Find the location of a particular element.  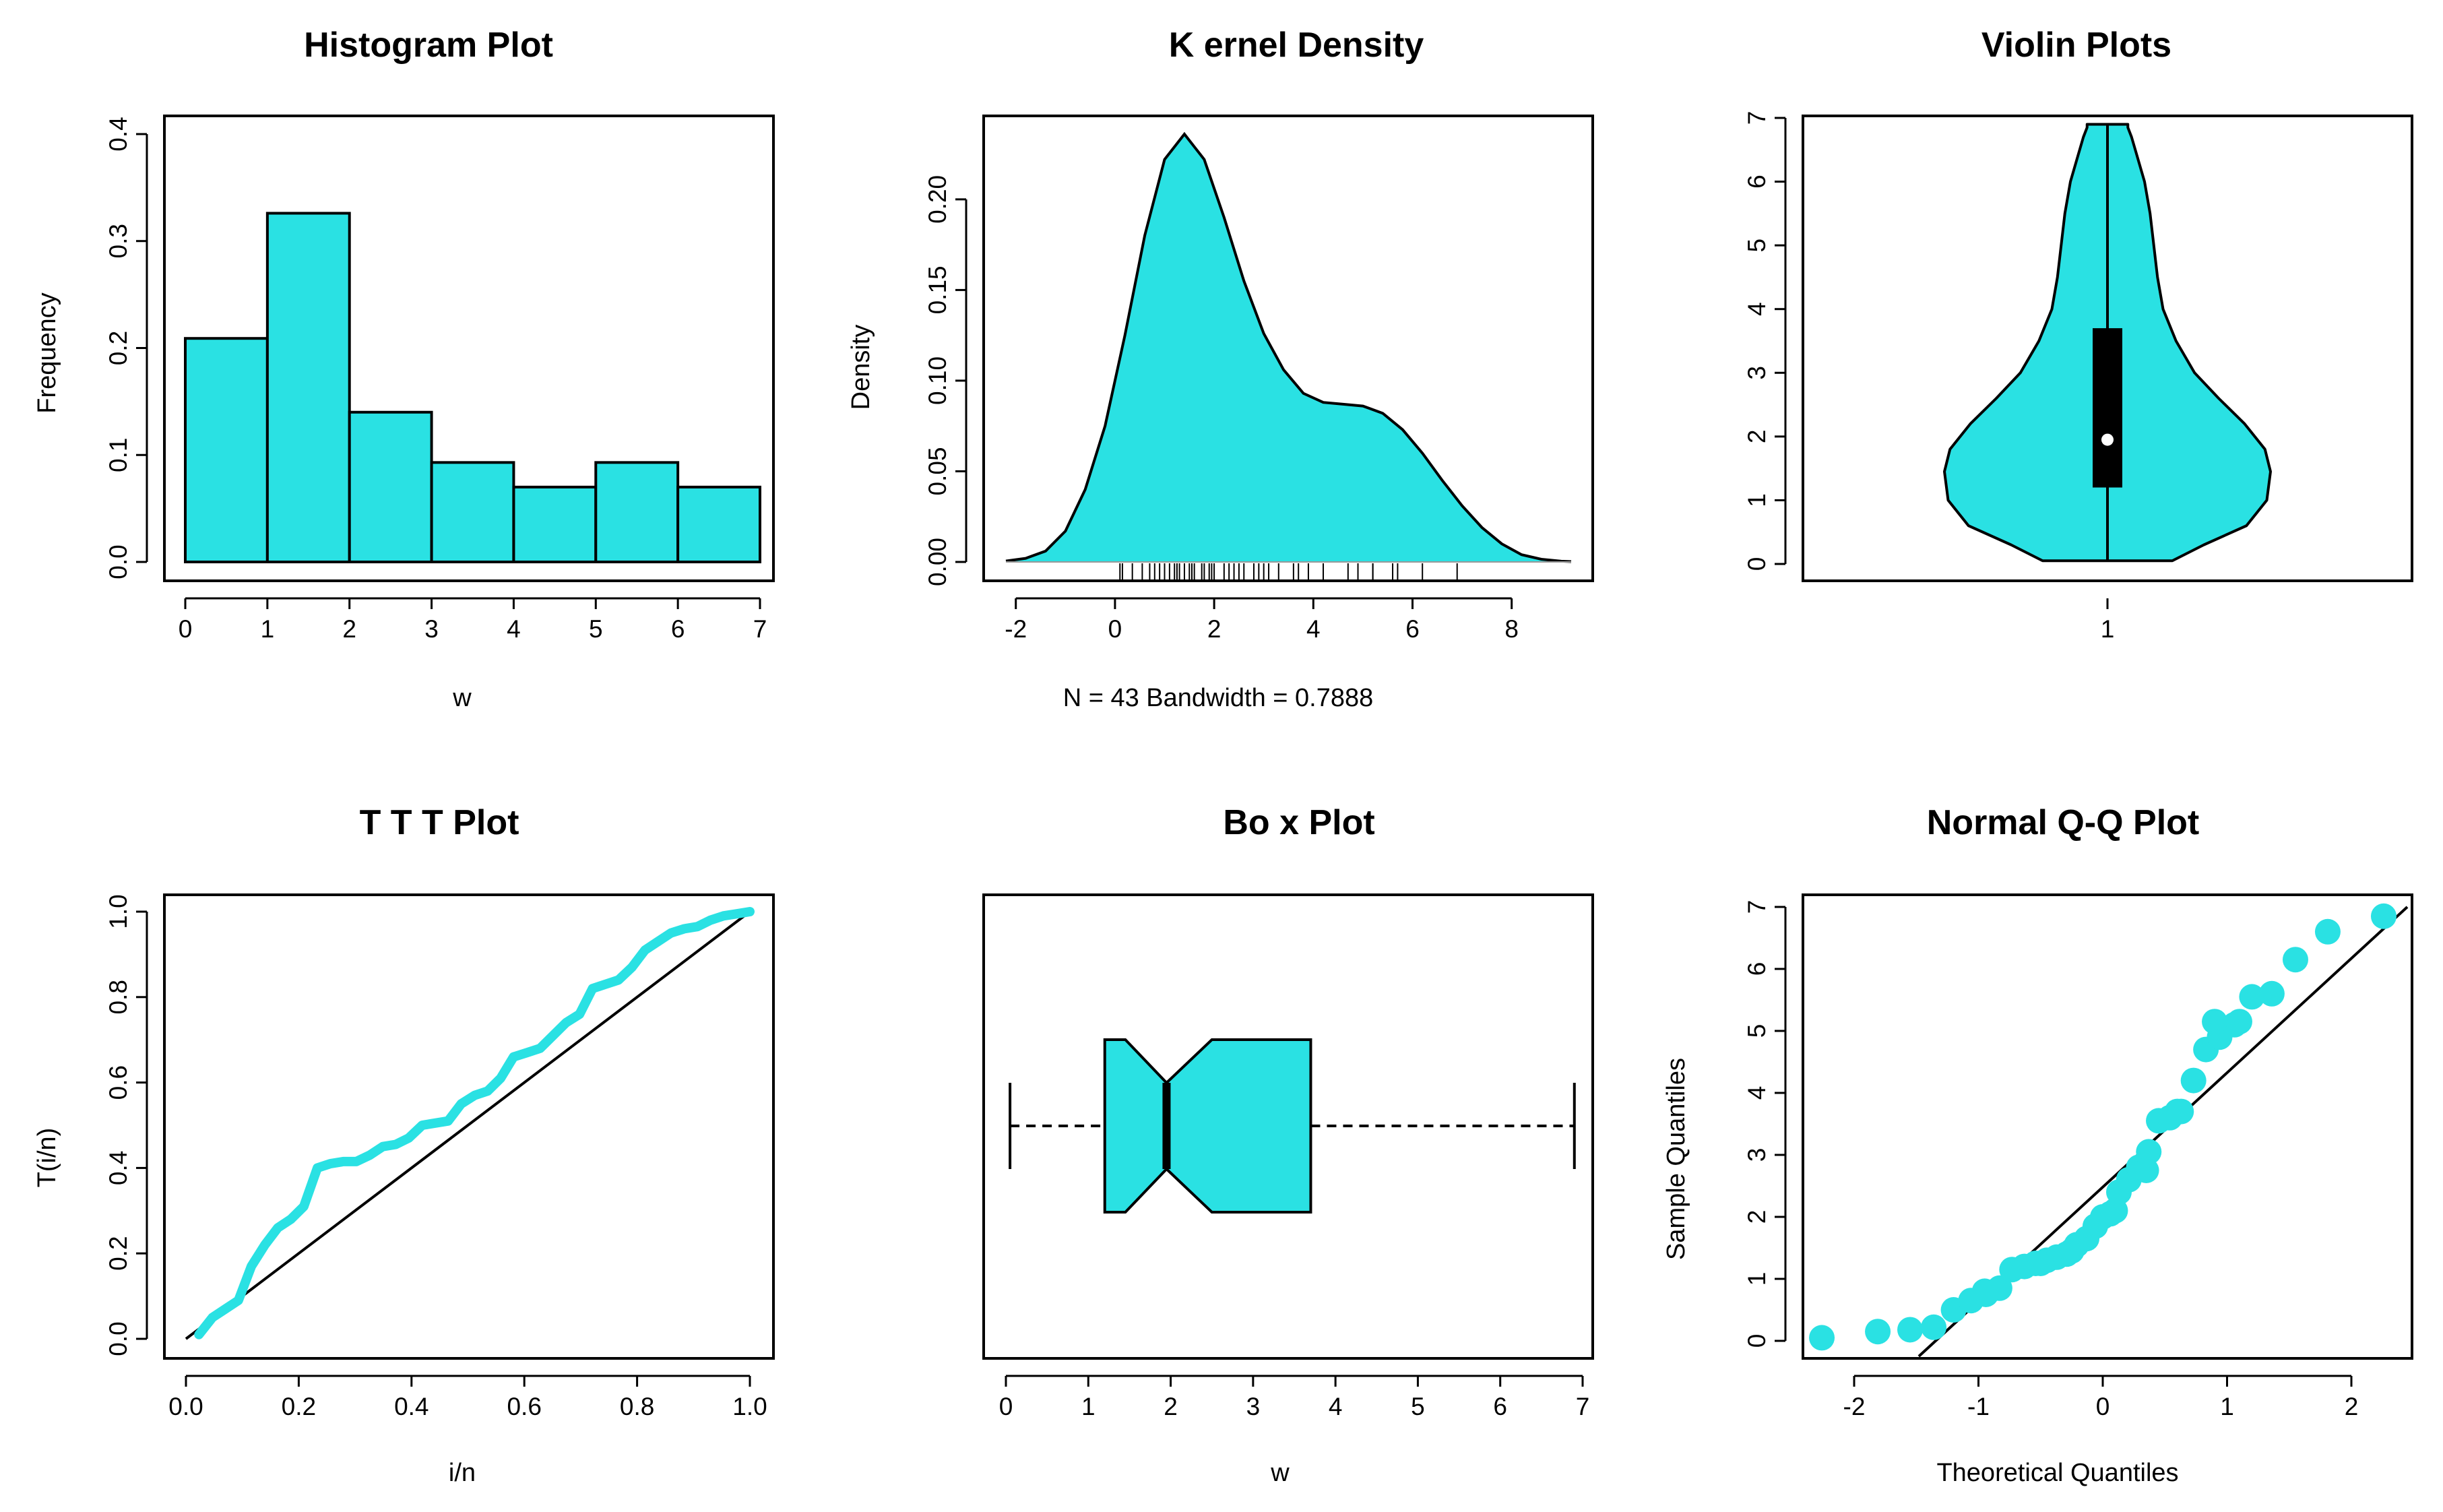

density-x-tick-label: 0 is located at coordinates (1115, 629).